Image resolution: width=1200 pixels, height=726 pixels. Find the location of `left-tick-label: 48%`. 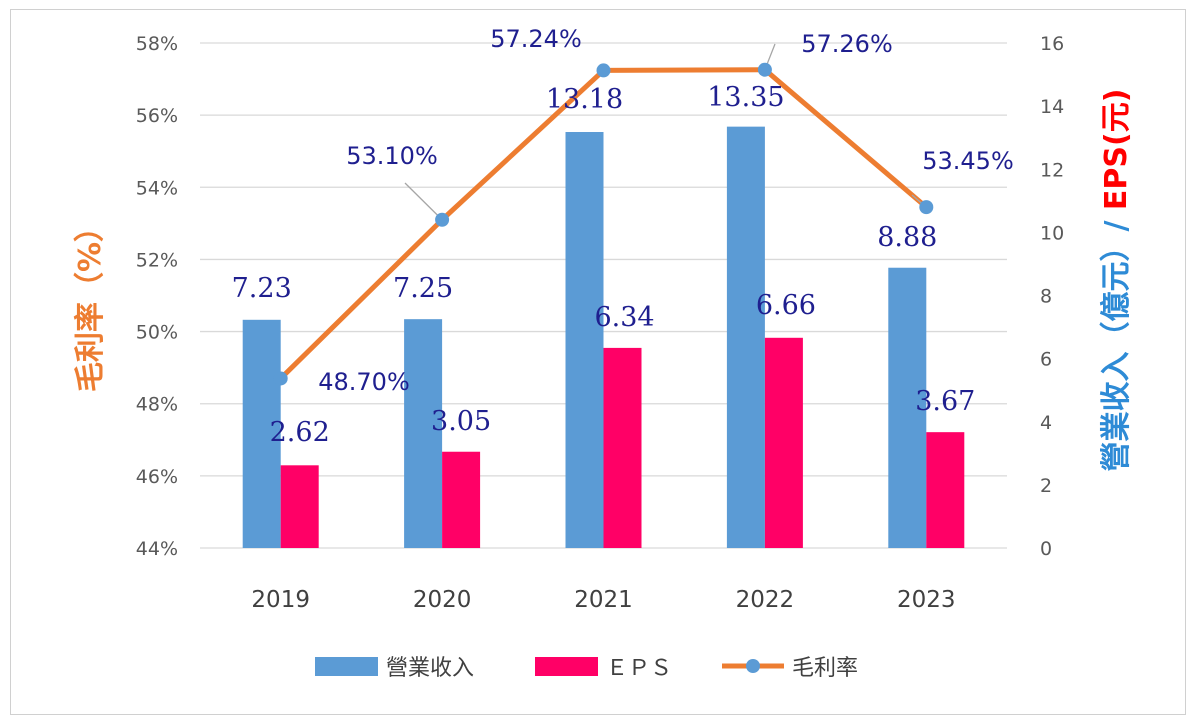

left-tick-label: 48% is located at coordinates (157, 405).